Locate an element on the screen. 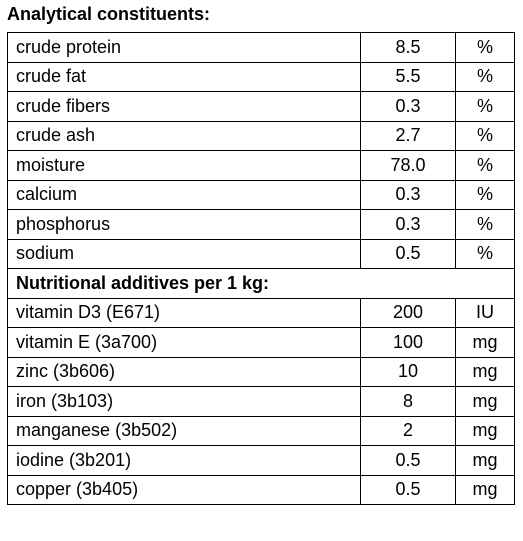 The image size is (523, 541). table-row: moisture 78.0% is located at coordinates (261, 165).